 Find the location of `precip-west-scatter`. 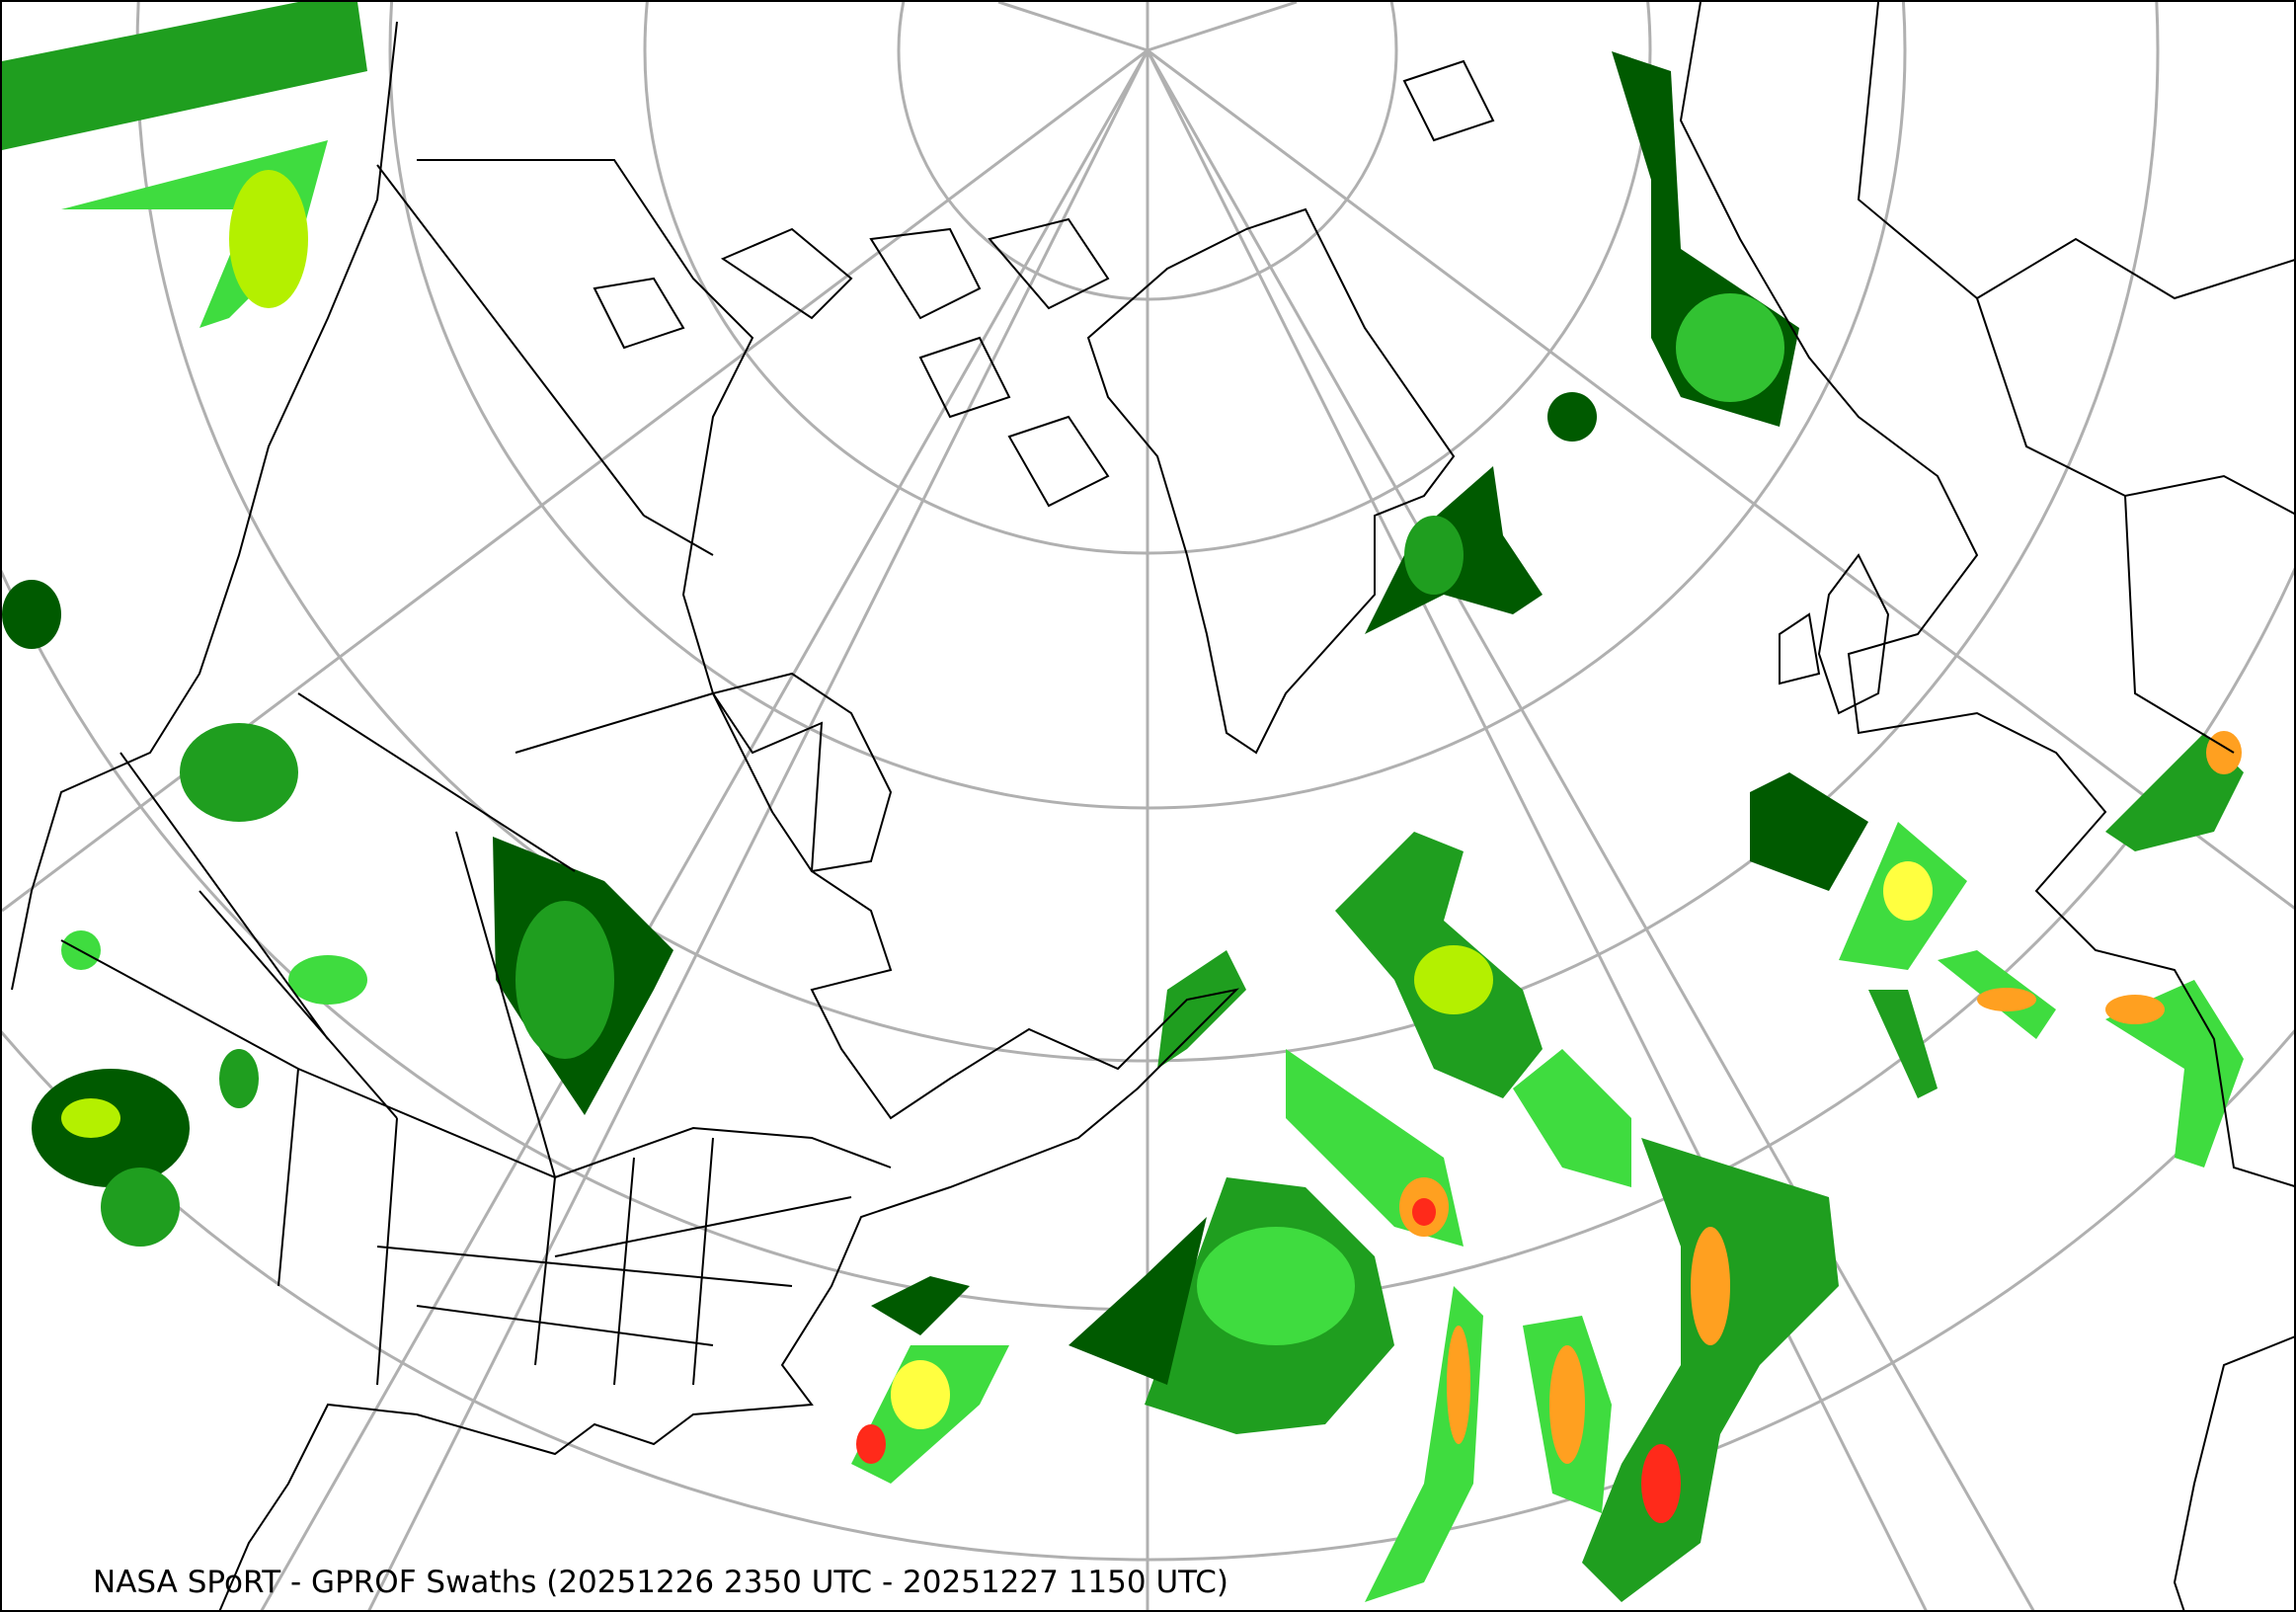

precip-west-scatter is located at coordinates (200, 985).